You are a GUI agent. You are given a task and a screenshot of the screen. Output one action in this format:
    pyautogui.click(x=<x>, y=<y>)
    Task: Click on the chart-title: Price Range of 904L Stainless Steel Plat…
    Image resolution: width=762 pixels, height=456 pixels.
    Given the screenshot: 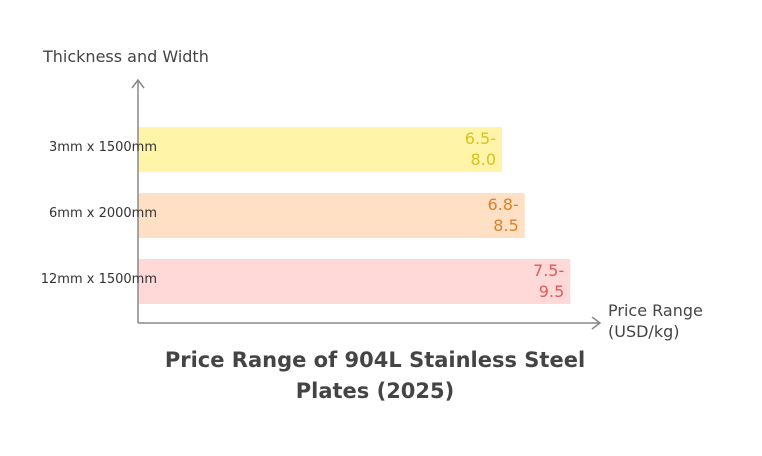 What is the action you would take?
    pyautogui.click(x=375, y=375)
    